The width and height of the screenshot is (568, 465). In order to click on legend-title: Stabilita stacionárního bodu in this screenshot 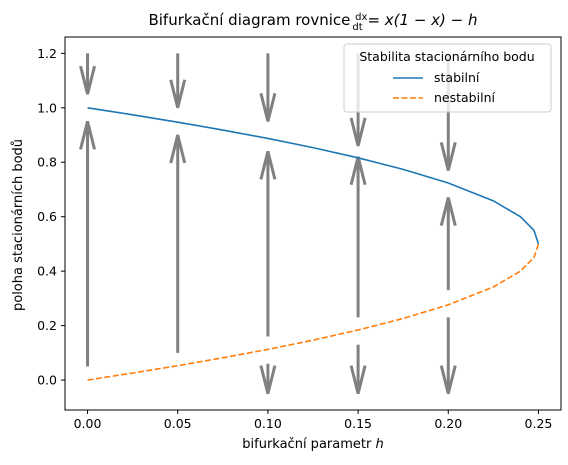, I will do `click(446, 56)`.